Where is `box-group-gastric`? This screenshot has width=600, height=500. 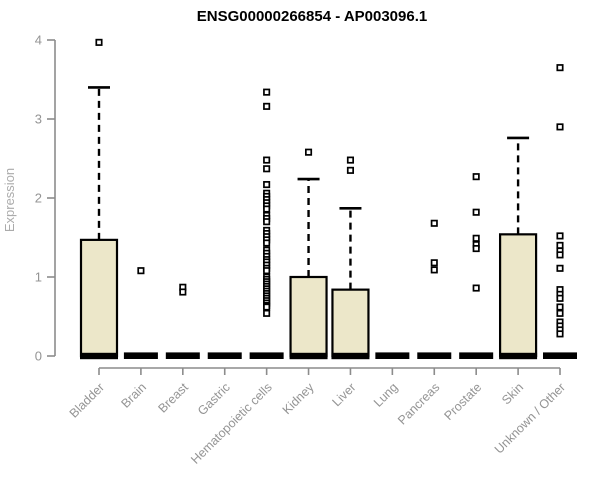 box-group-gastric is located at coordinates (224, 355).